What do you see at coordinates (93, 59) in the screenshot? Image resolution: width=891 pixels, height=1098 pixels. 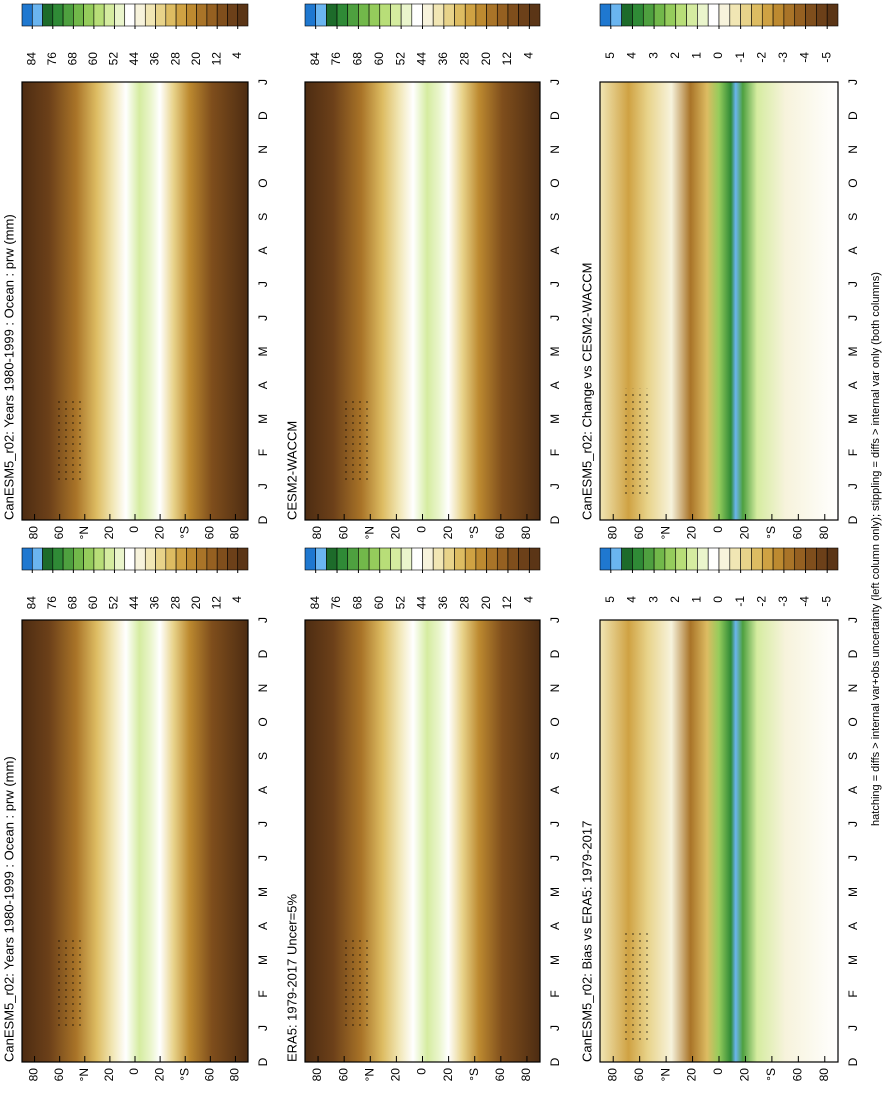 I see `colorbar-label: 60` at bounding box center [93, 59].